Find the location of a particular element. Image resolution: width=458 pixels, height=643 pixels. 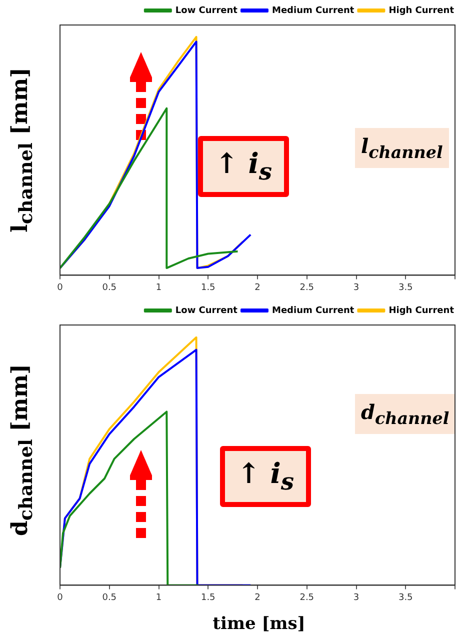

annotation: d$_{channel}$ is located at coordinates (405, 414).